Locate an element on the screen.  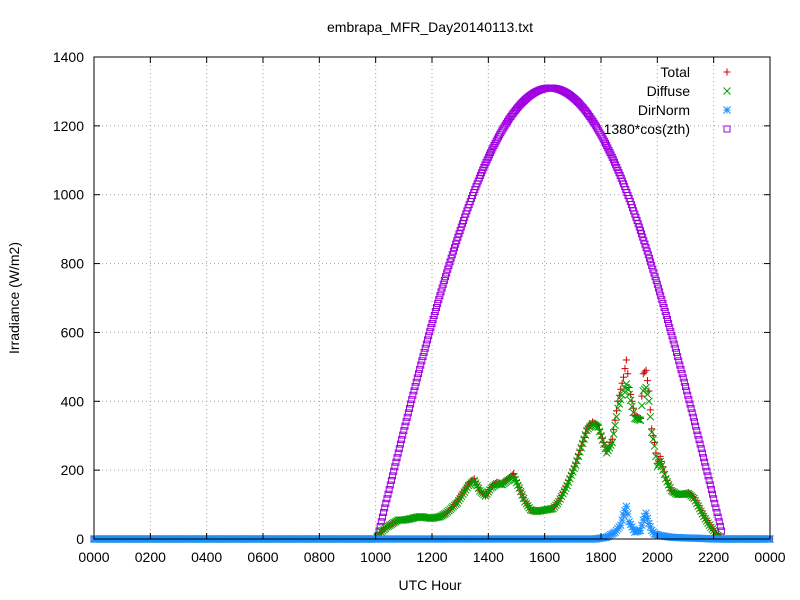
legend-marker is located at coordinates (727, 129).